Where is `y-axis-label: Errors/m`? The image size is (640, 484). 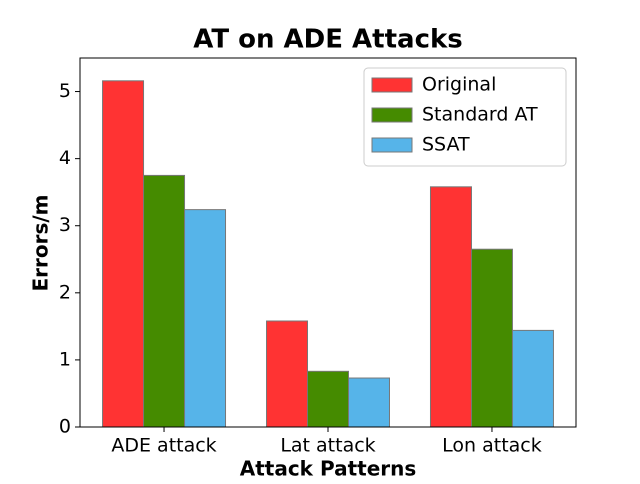
y-axis-label: Errors/m is located at coordinates (41, 242).